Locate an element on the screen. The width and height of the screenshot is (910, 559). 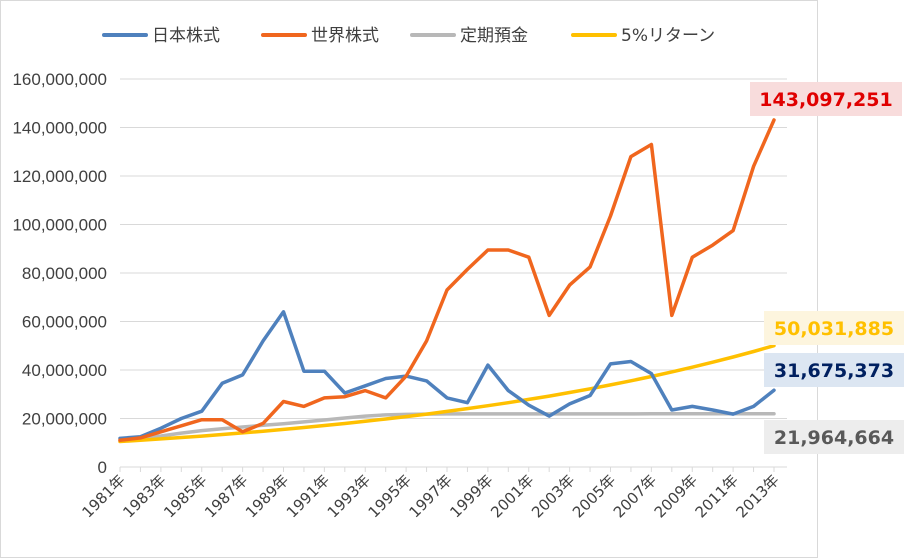
y-tick-label: 140,000,000 is located at coordinates (59, 128).